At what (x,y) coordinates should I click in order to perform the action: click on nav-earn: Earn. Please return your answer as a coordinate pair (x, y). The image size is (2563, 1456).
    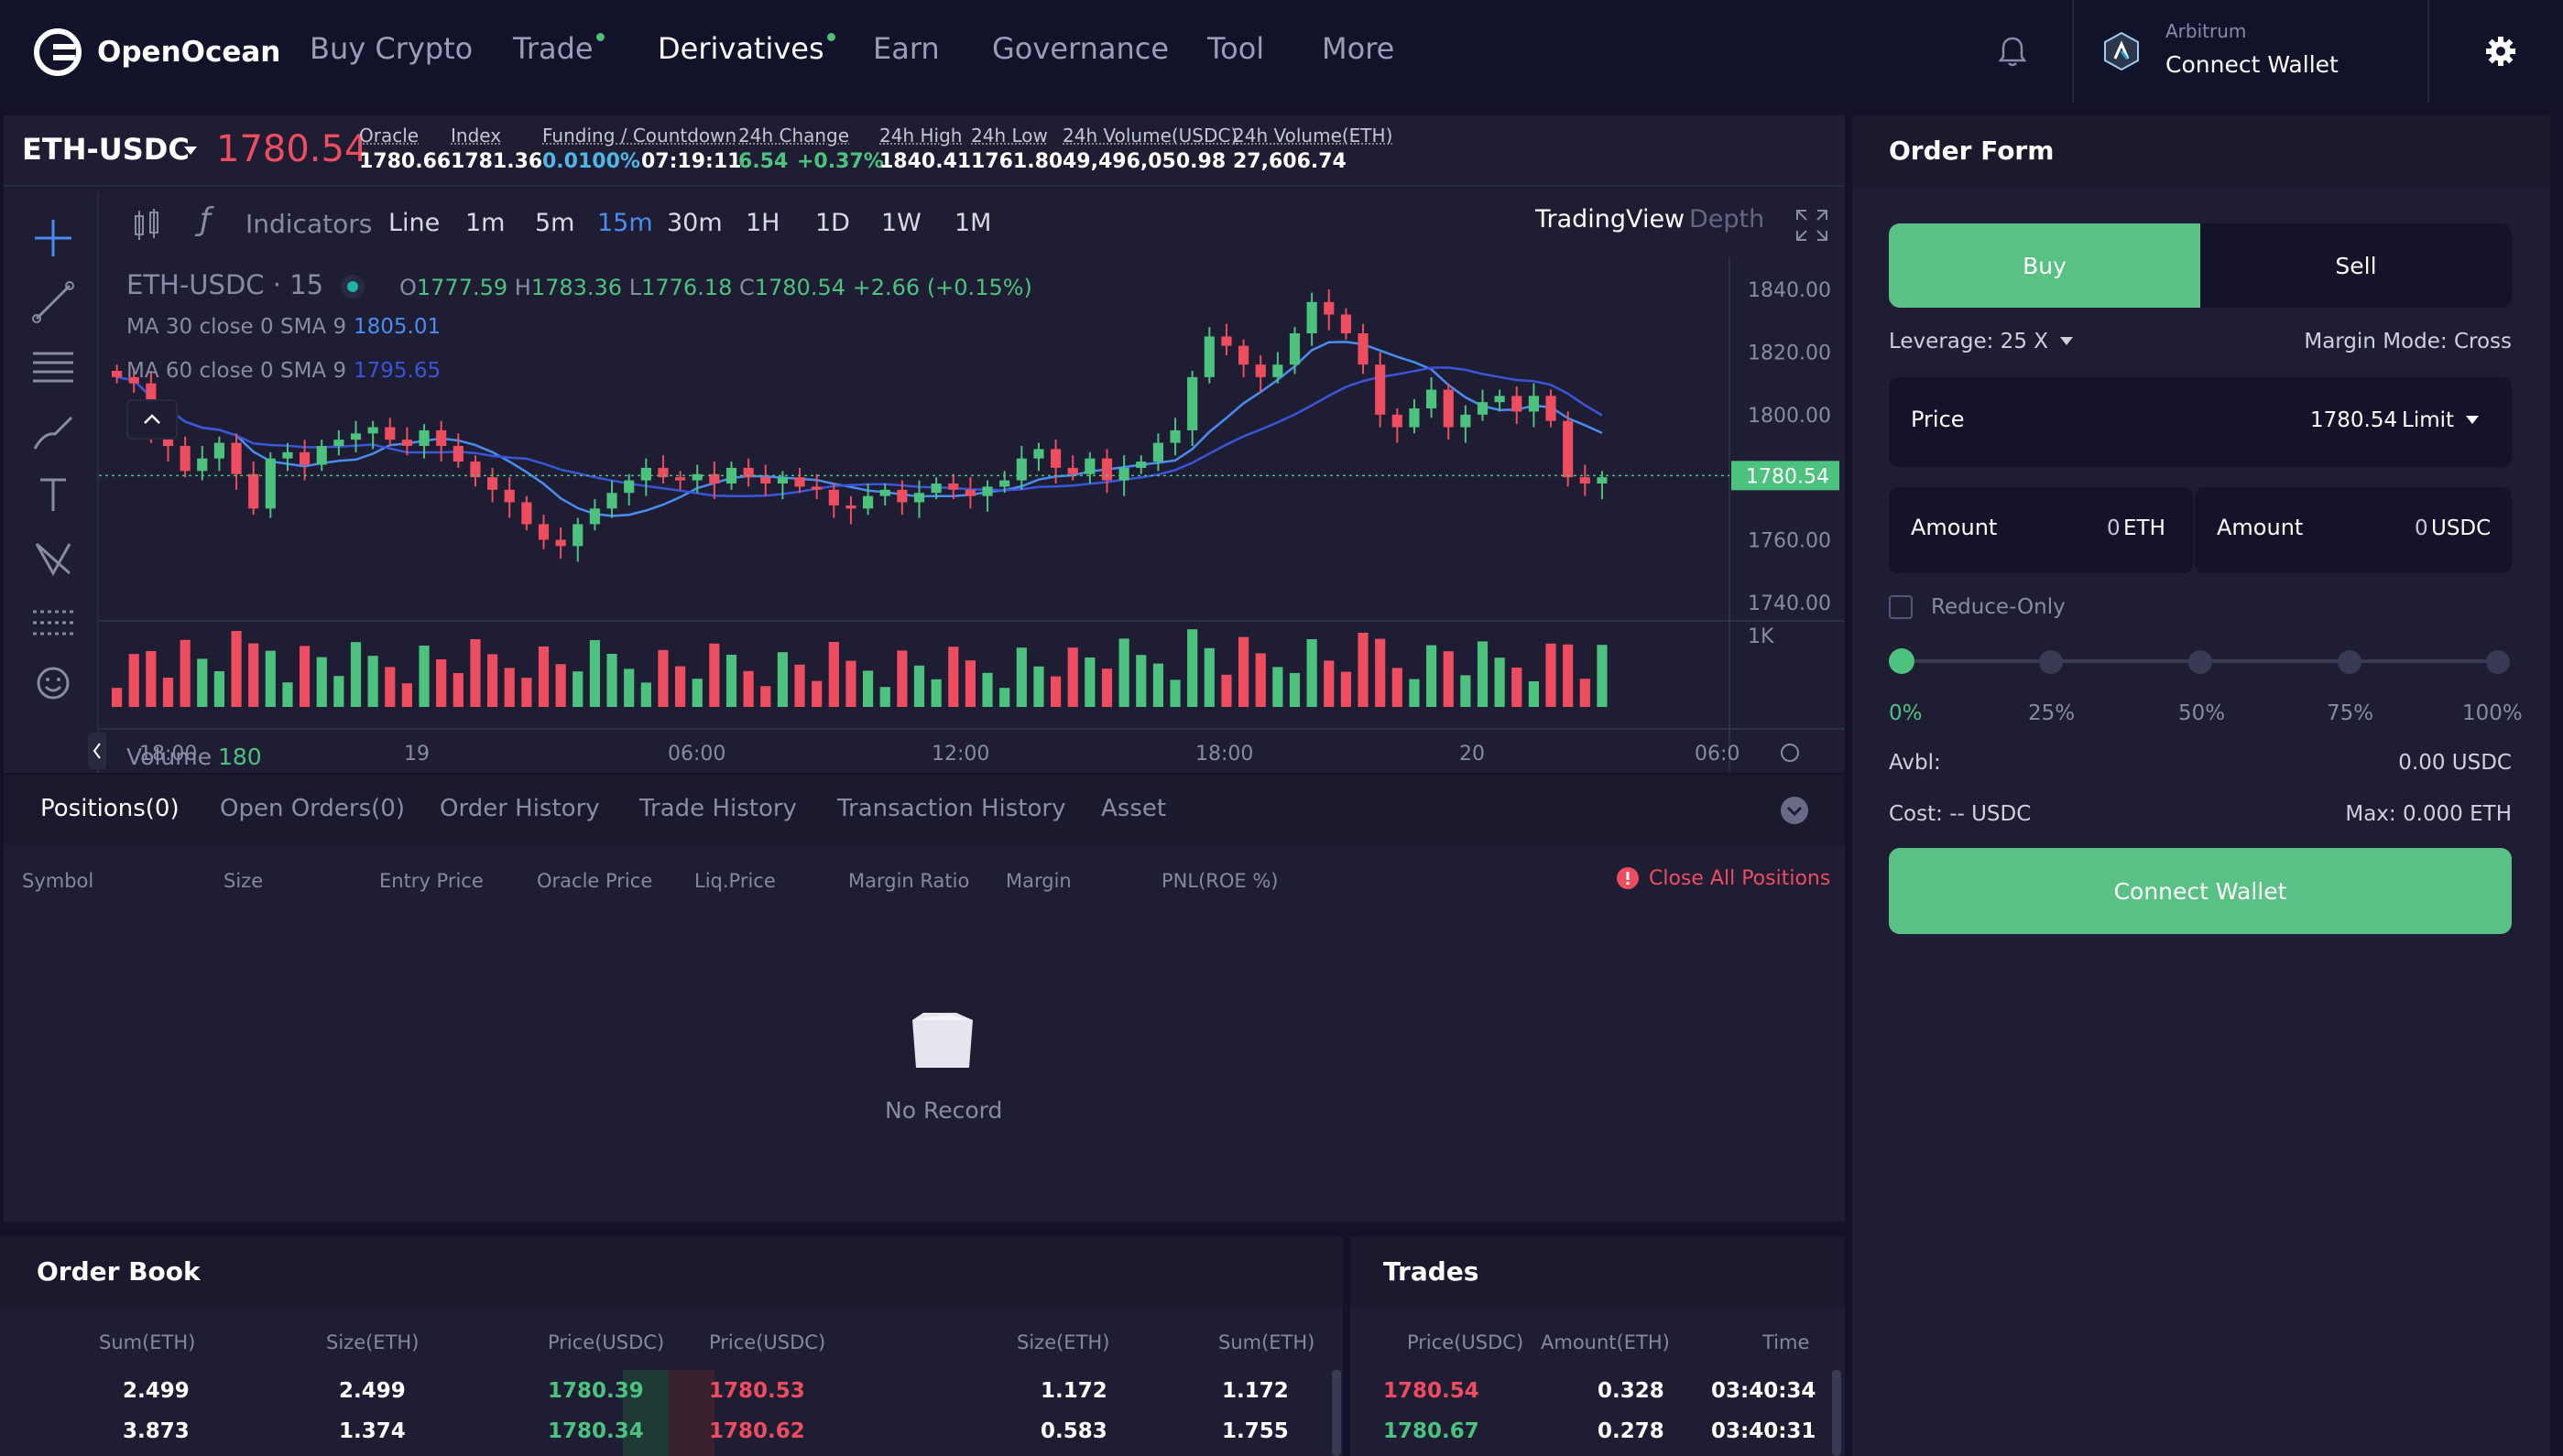
    Looking at the image, I should click on (907, 48).